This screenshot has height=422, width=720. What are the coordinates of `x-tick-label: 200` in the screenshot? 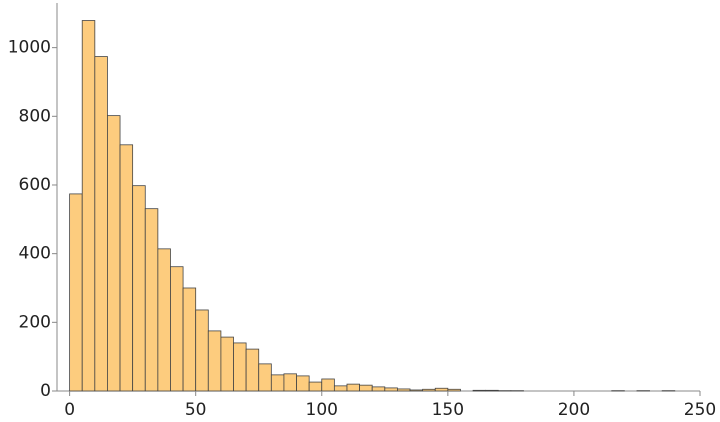 It's located at (574, 410).